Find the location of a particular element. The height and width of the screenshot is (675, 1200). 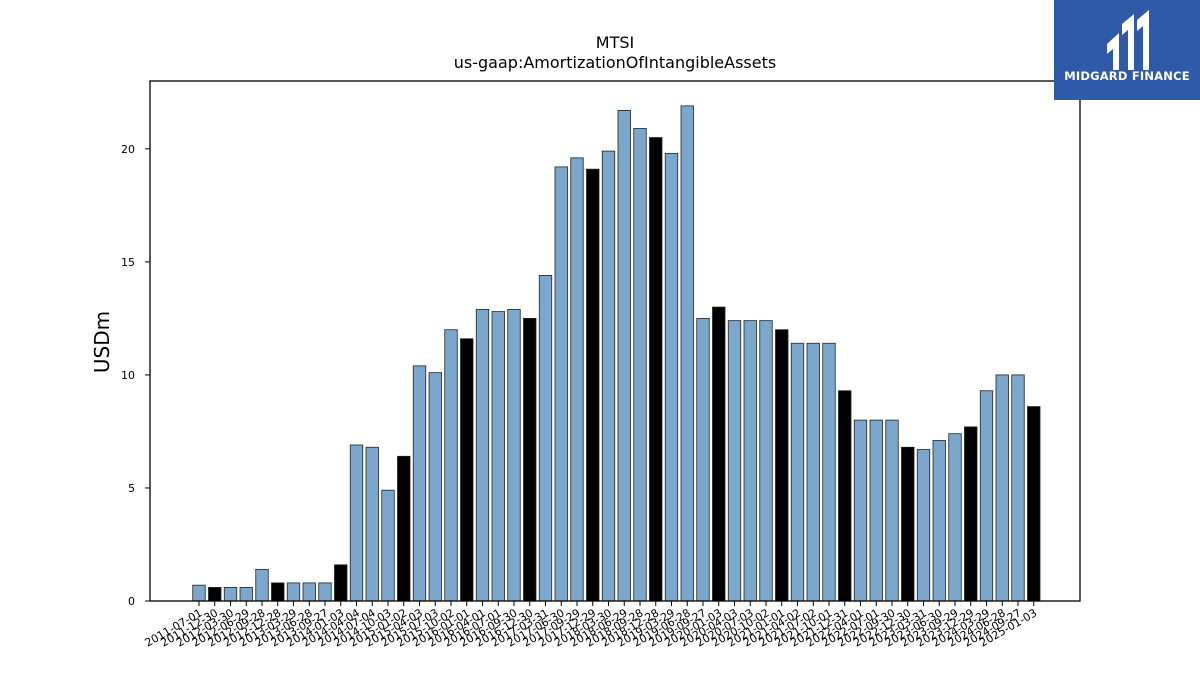

logo-text: MIDGARD FINANCE is located at coordinates (1127, 76).